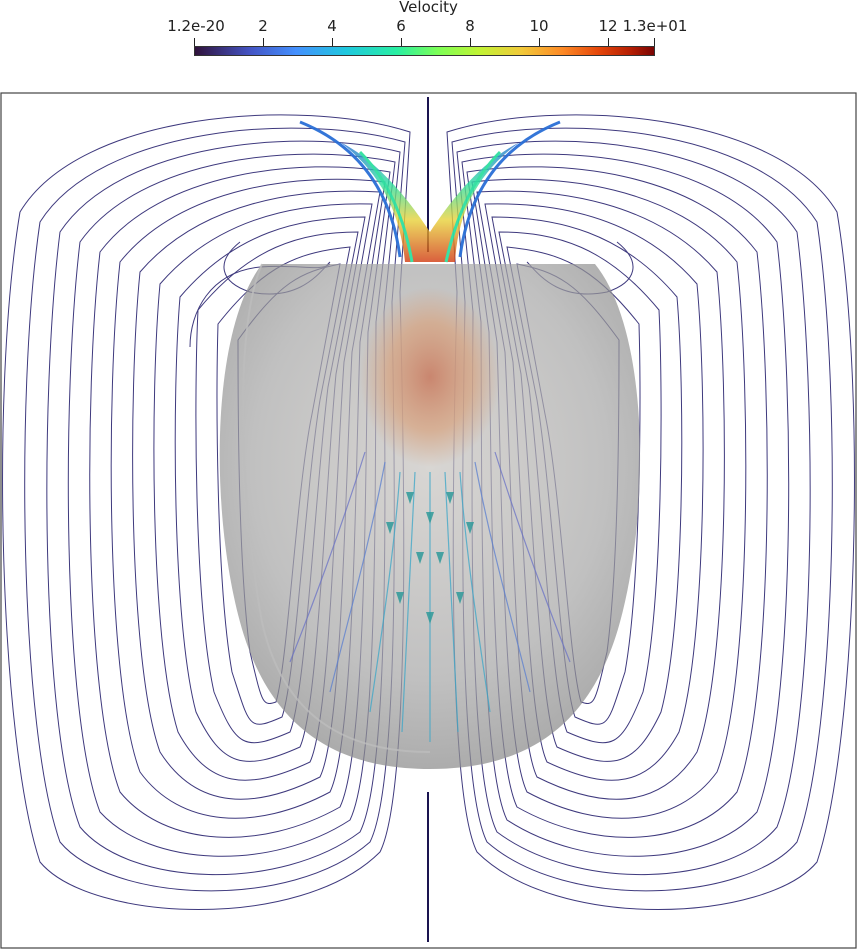 The image size is (857, 949). What do you see at coordinates (655, 26) in the screenshot?
I see `colorbar-tick-max: 1.3e+01` at bounding box center [655, 26].